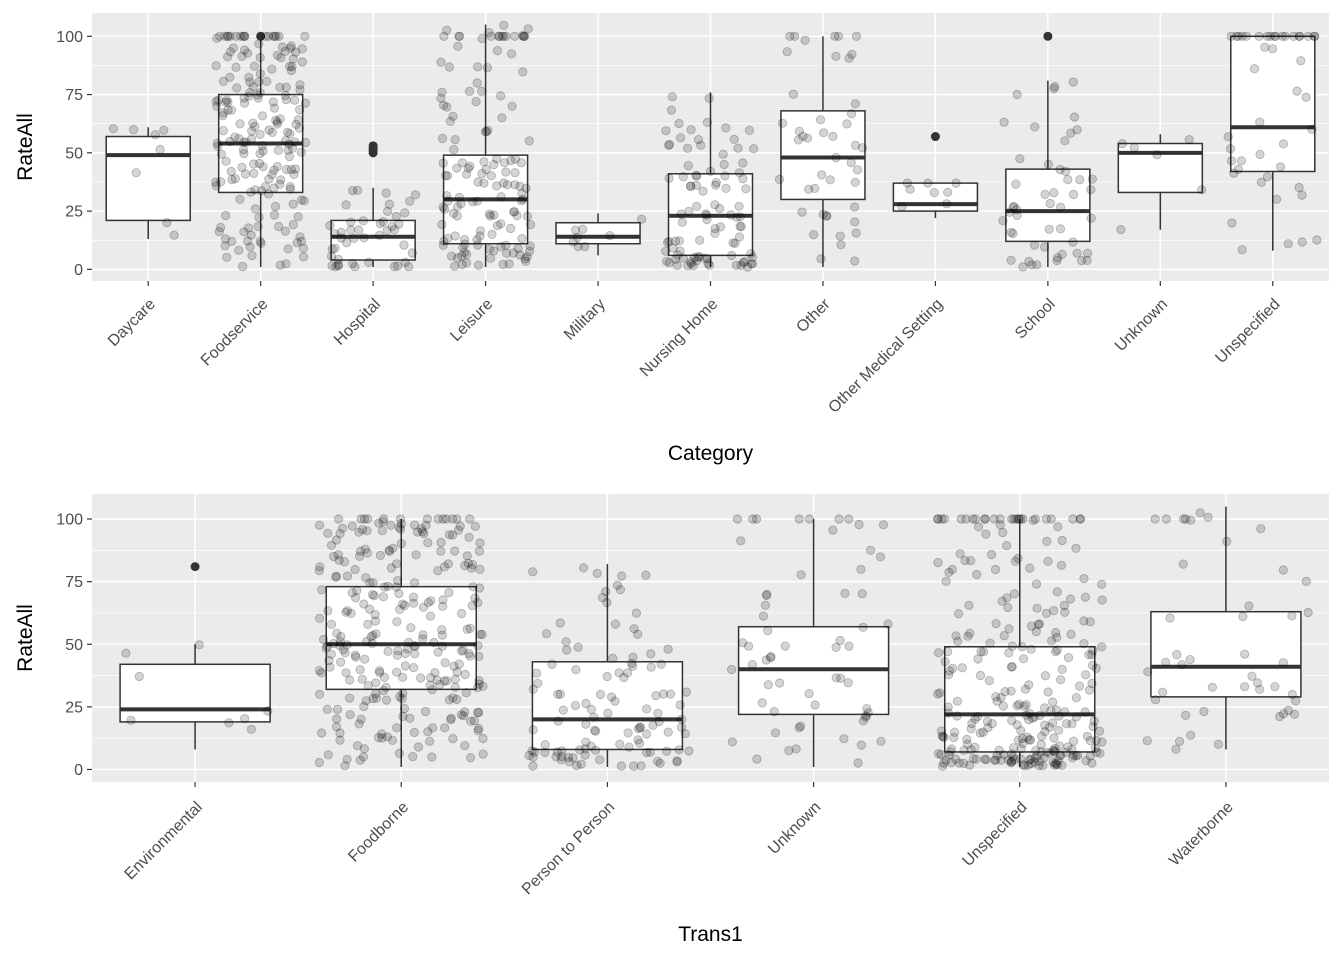 The image size is (1344, 960). Describe the element at coordinates (1201, 834) in the screenshot. I see `x-tick-label: Waterborne` at that location.